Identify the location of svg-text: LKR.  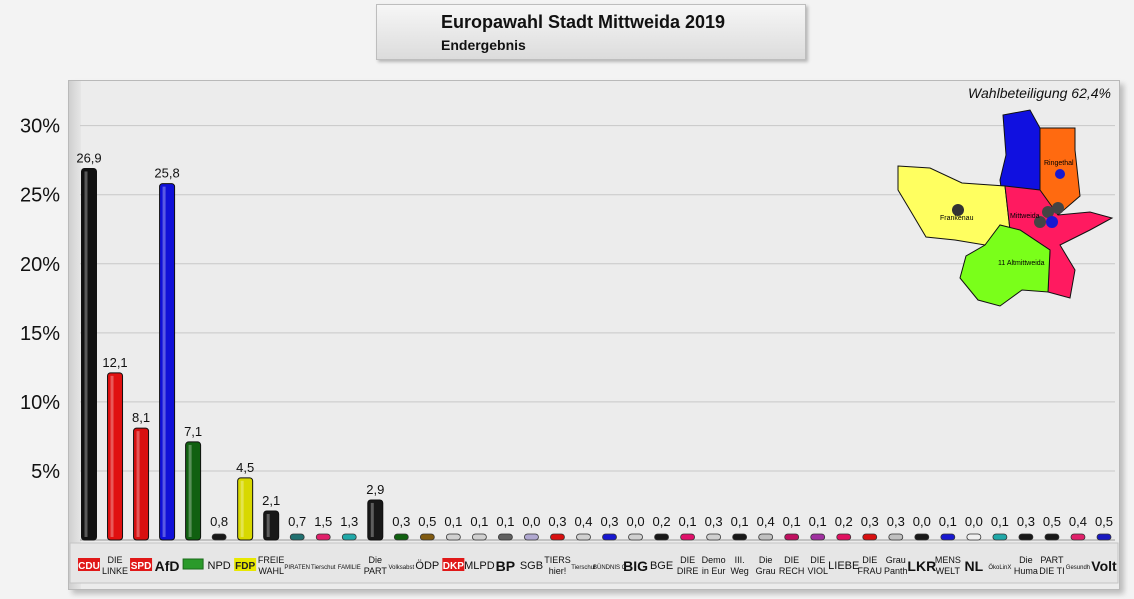
(921, 566).